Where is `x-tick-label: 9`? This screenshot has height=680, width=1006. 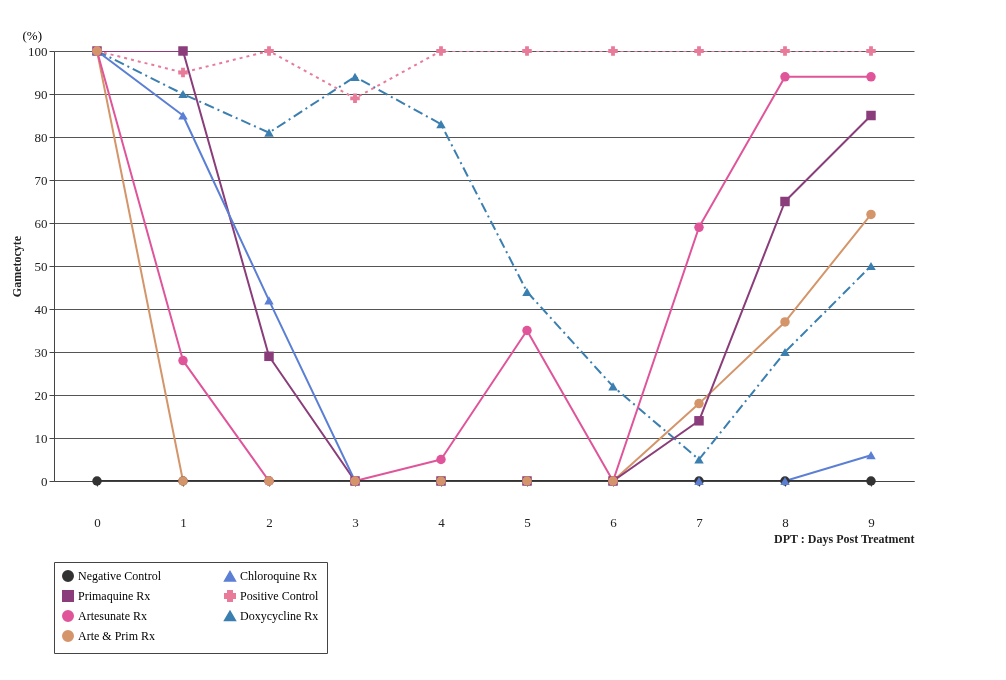 x-tick-label: 9 is located at coordinates (871, 522).